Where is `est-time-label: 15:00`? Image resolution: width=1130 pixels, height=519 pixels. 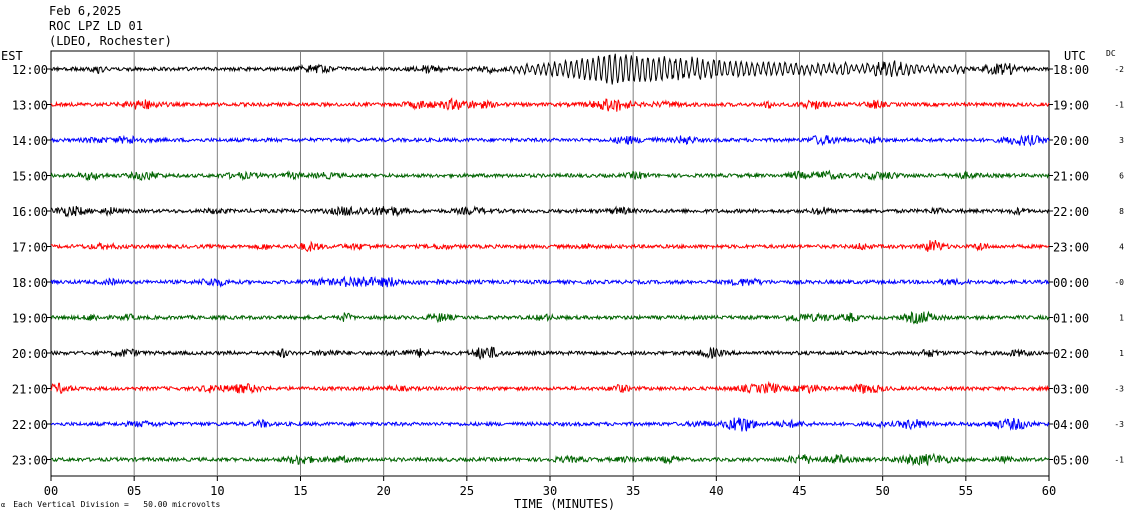
est-time-label: 15:00 is located at coordinates (30, 177).